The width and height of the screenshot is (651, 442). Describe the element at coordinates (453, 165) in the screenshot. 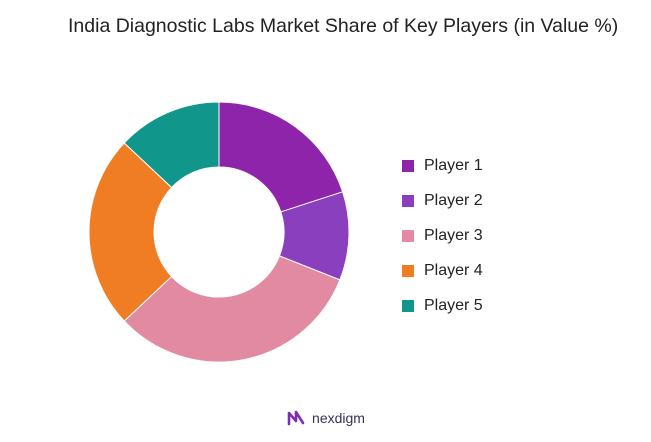

I see `legend-label: Player 1` at that location.